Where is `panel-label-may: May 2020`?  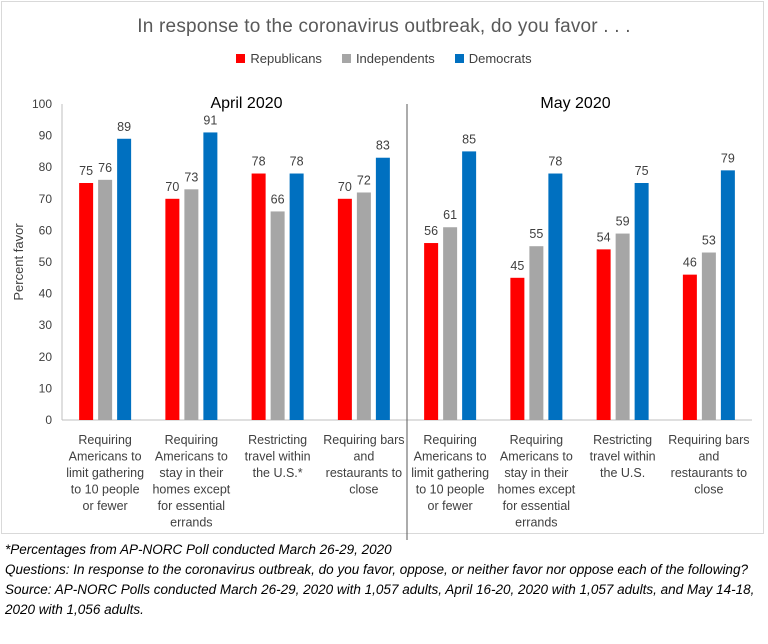 panel-label-may: May 2020 is located at coordinates (575, 103).